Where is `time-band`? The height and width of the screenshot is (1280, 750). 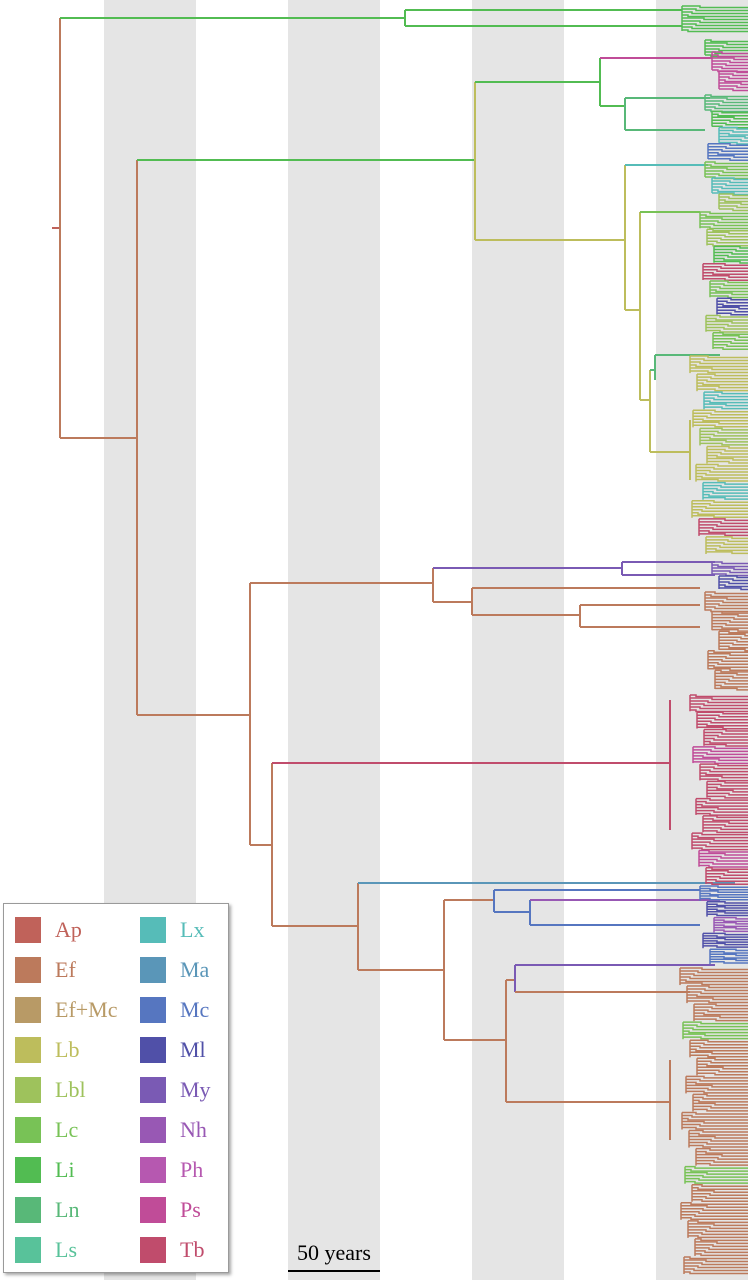 time-band is located at coordinates (518, 640).